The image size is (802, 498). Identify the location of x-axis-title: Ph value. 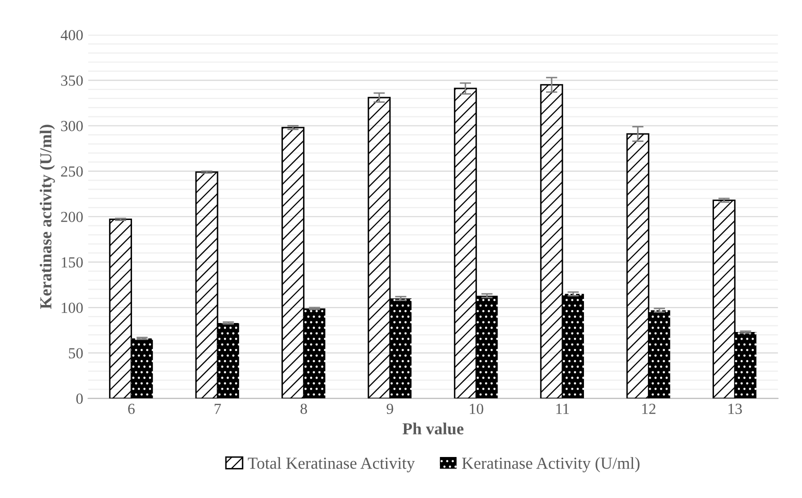
(433, 428).